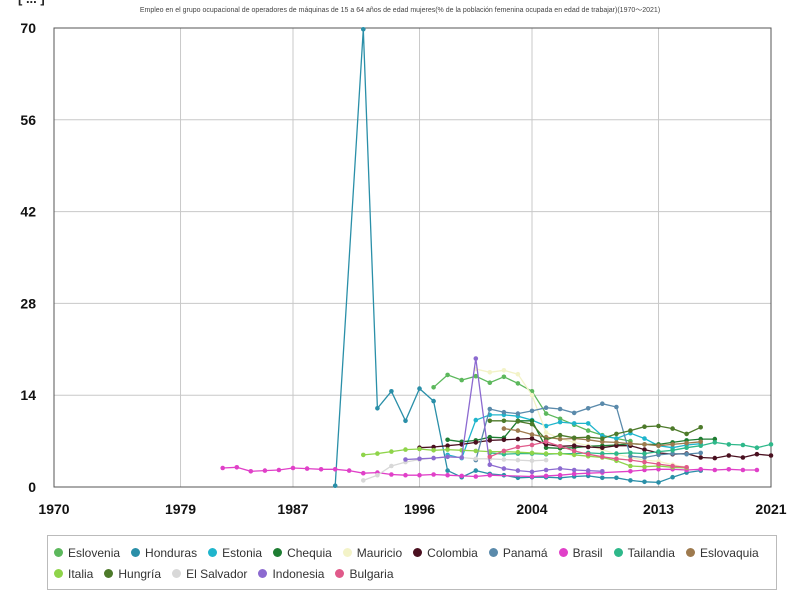 The width and height of the screenshot is (800, 600). I want to click on legend-label: Eslovaquia, so click(729, 552).